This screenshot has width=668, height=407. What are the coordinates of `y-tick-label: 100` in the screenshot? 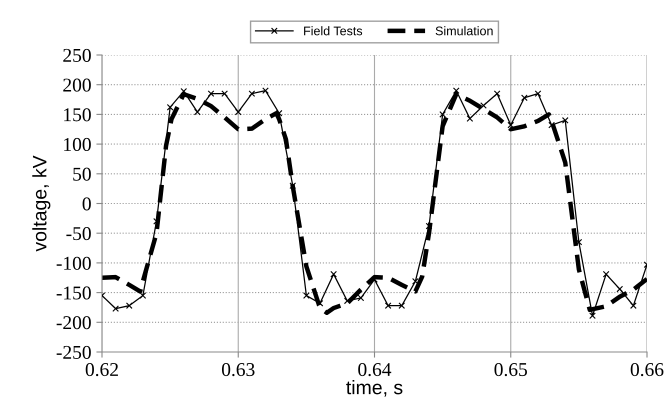 It's located at (77, 145).